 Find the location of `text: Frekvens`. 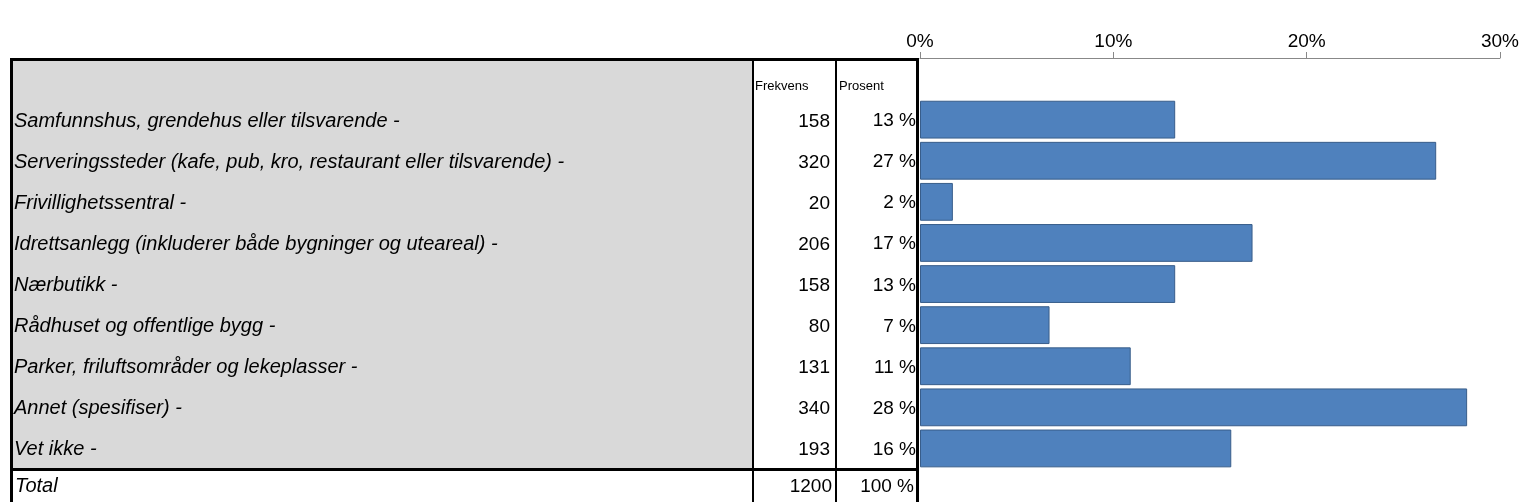

text: Frekvens is located at coordinates (782, 86).